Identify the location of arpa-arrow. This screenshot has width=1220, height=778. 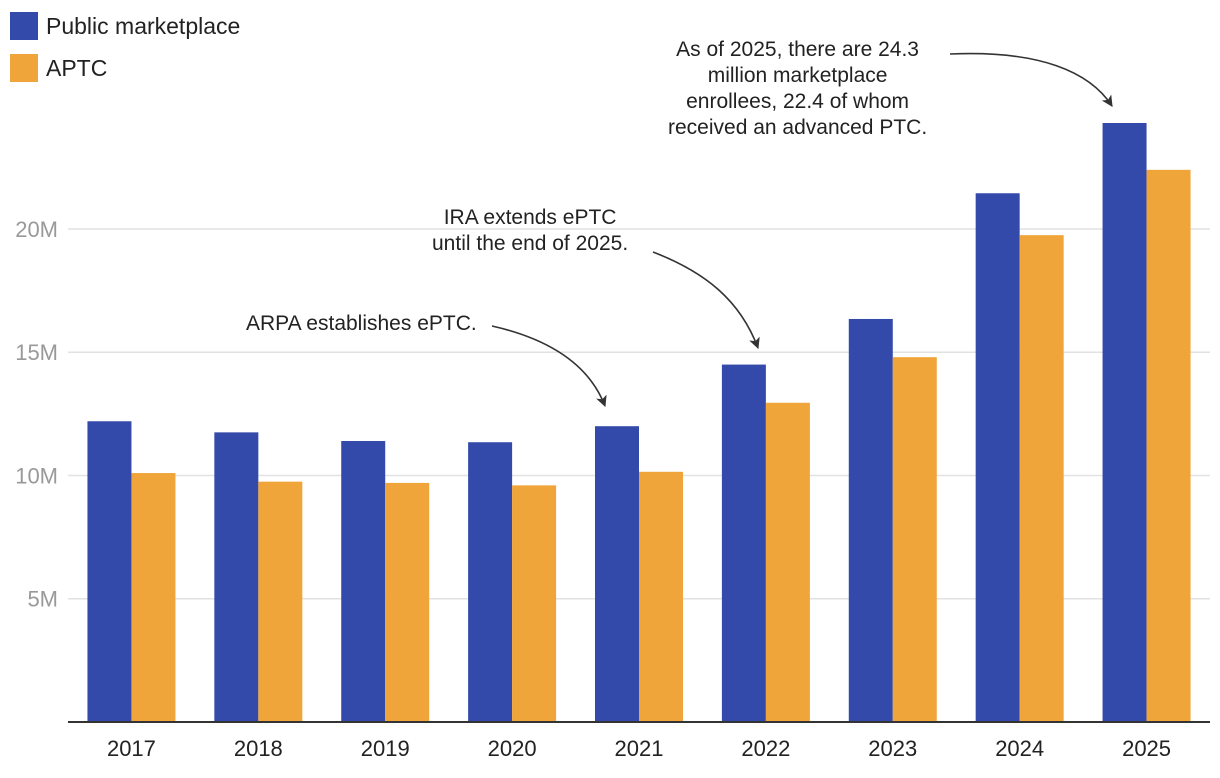
(549, 366).